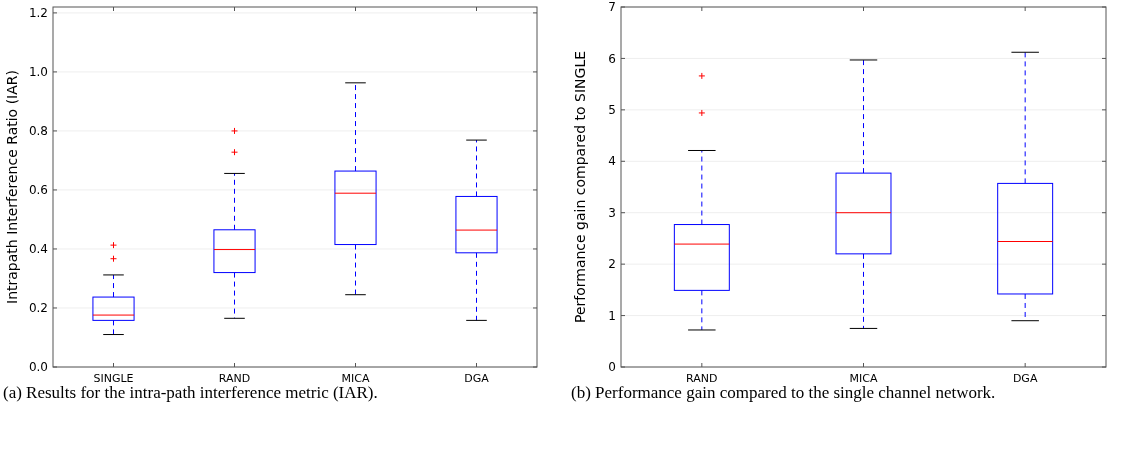  Describe the element at coordinates (612, 58) in the screenshot. I see `y-tick-label: 6` at that location.